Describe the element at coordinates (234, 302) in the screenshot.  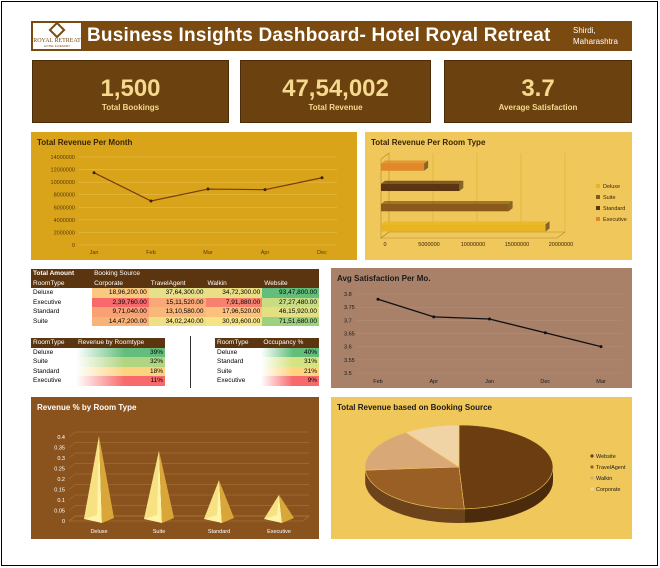
I see `table-cell: 7,91,880.00` at that location.